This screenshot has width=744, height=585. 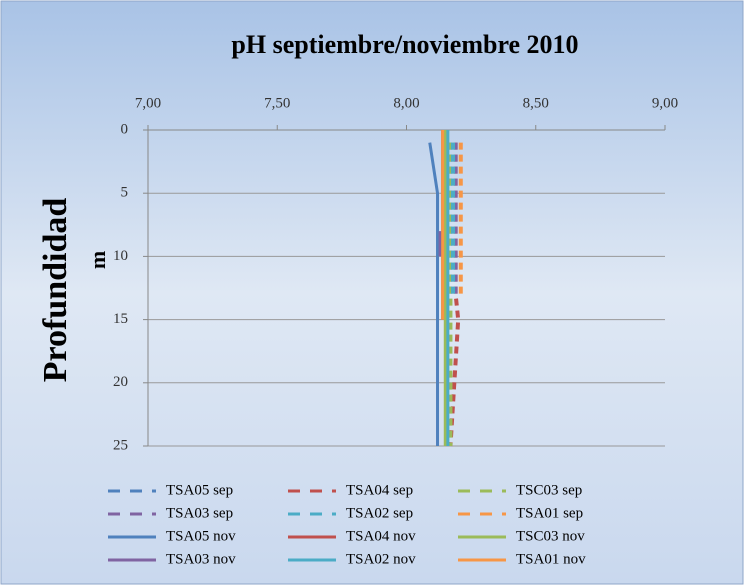 I want to click on y-tick-label: 5, so click(x=125, y=193).